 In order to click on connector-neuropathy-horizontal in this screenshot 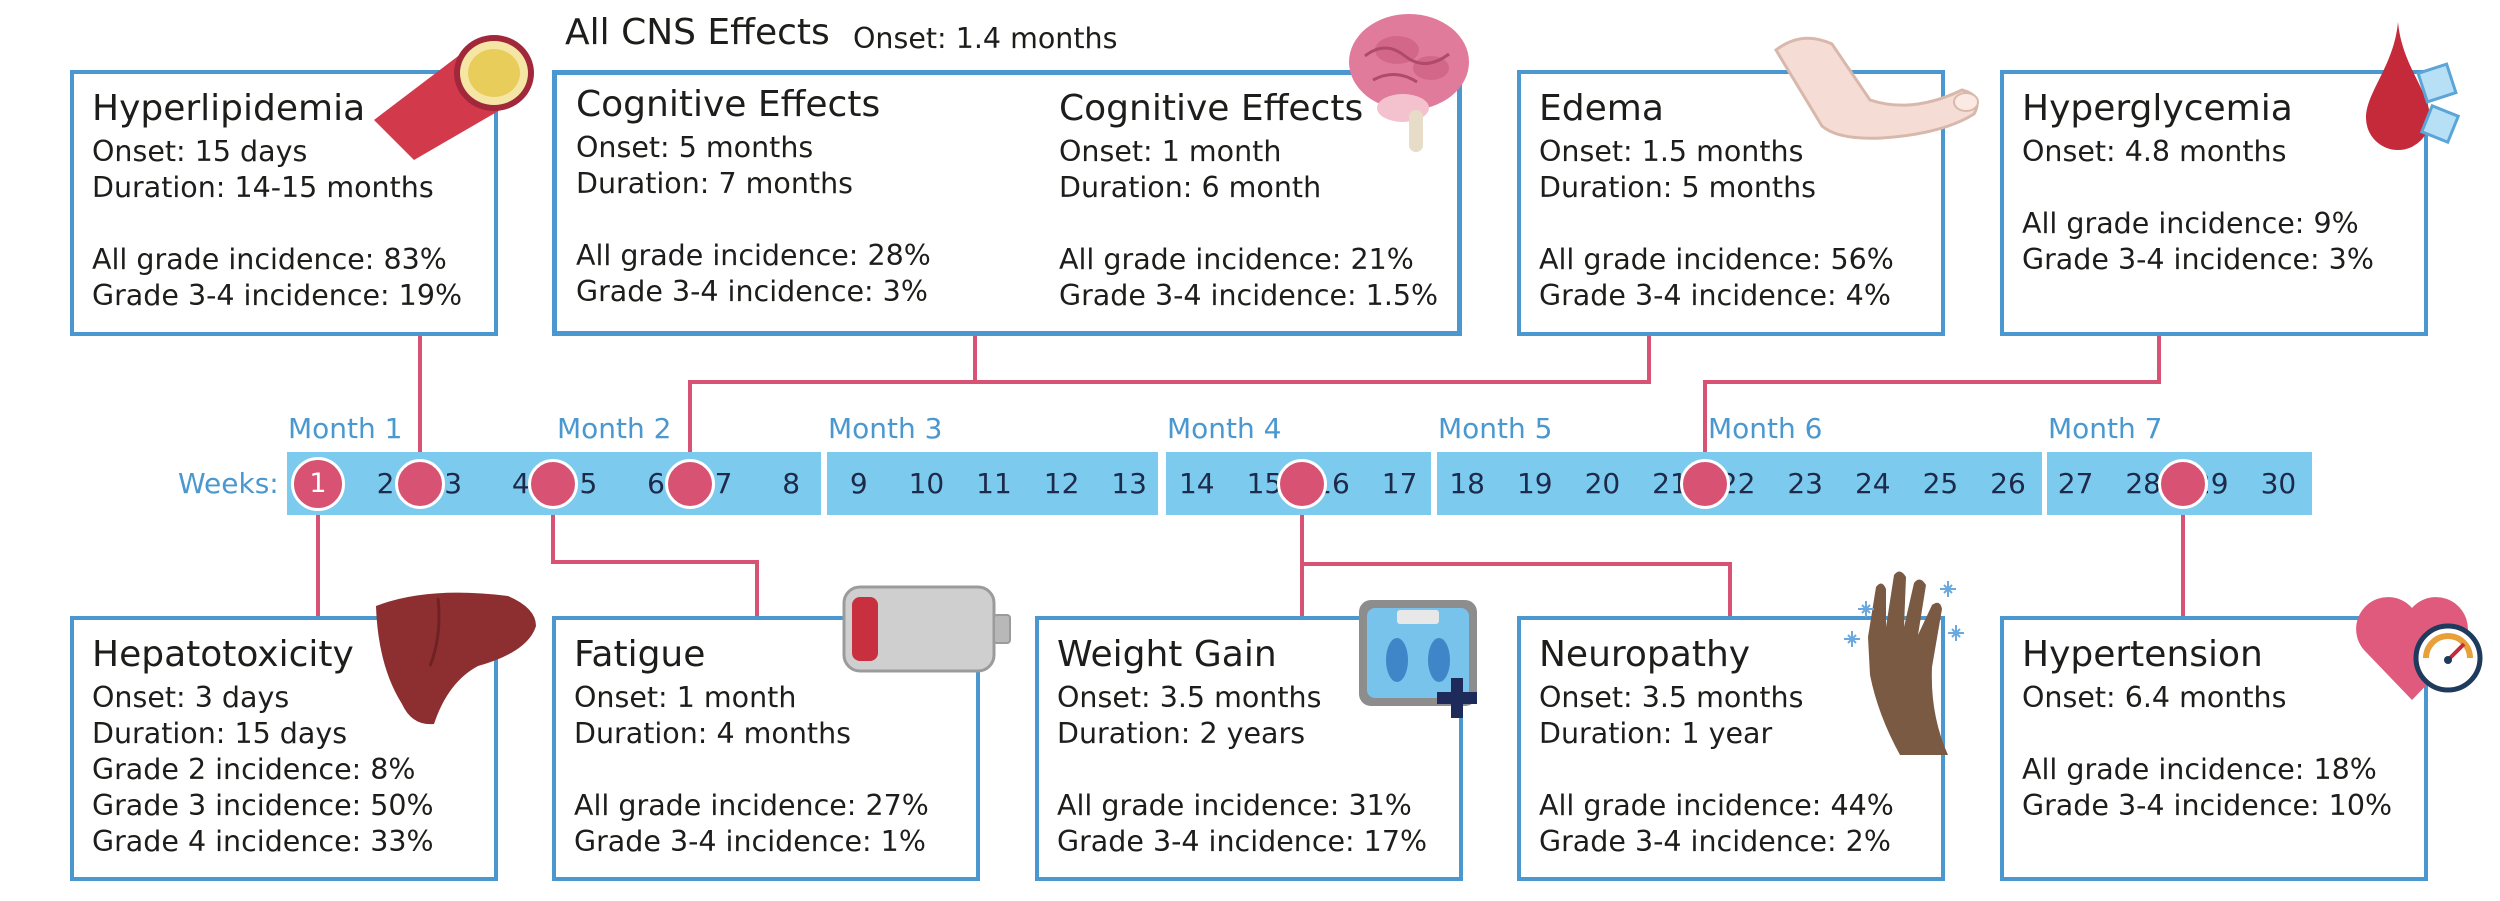, I will do `click(1516, 564)`.